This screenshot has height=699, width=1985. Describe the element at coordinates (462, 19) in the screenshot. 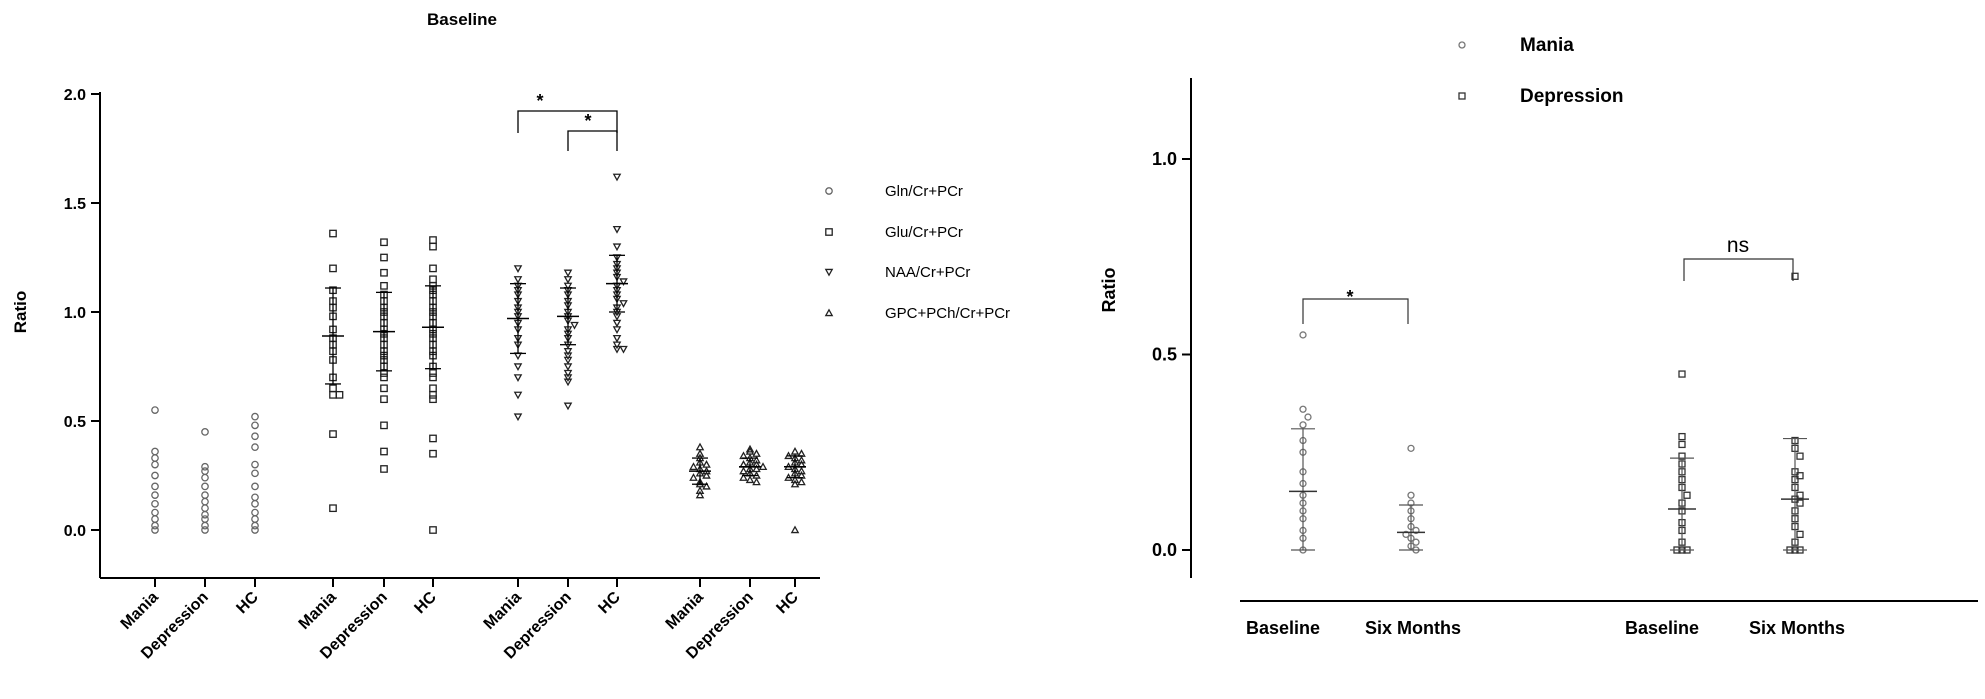

I see `chart-title: Baseline` at that location.